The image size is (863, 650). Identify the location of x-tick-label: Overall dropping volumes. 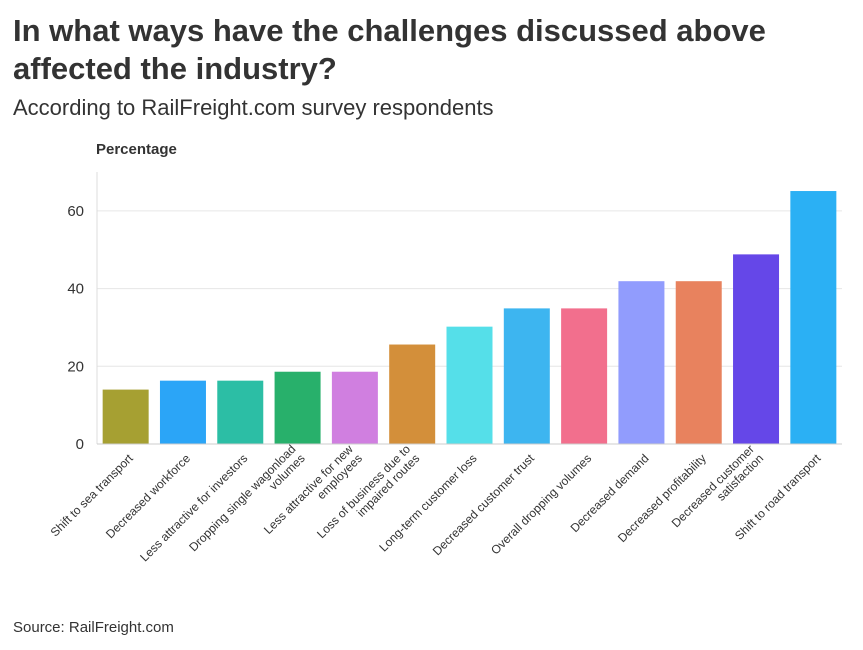
(541, 504).